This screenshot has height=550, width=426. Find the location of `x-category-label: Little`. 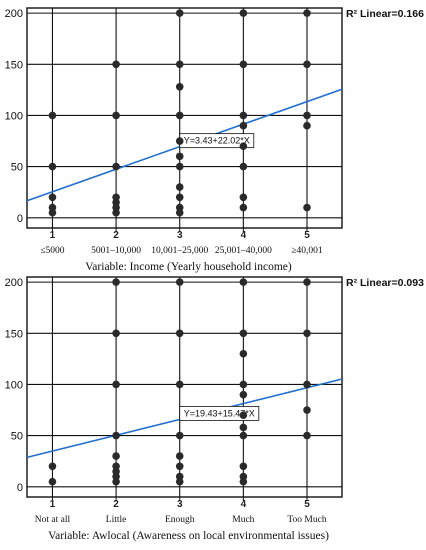

x-category-label: Little is located at coordinates (116, 520).